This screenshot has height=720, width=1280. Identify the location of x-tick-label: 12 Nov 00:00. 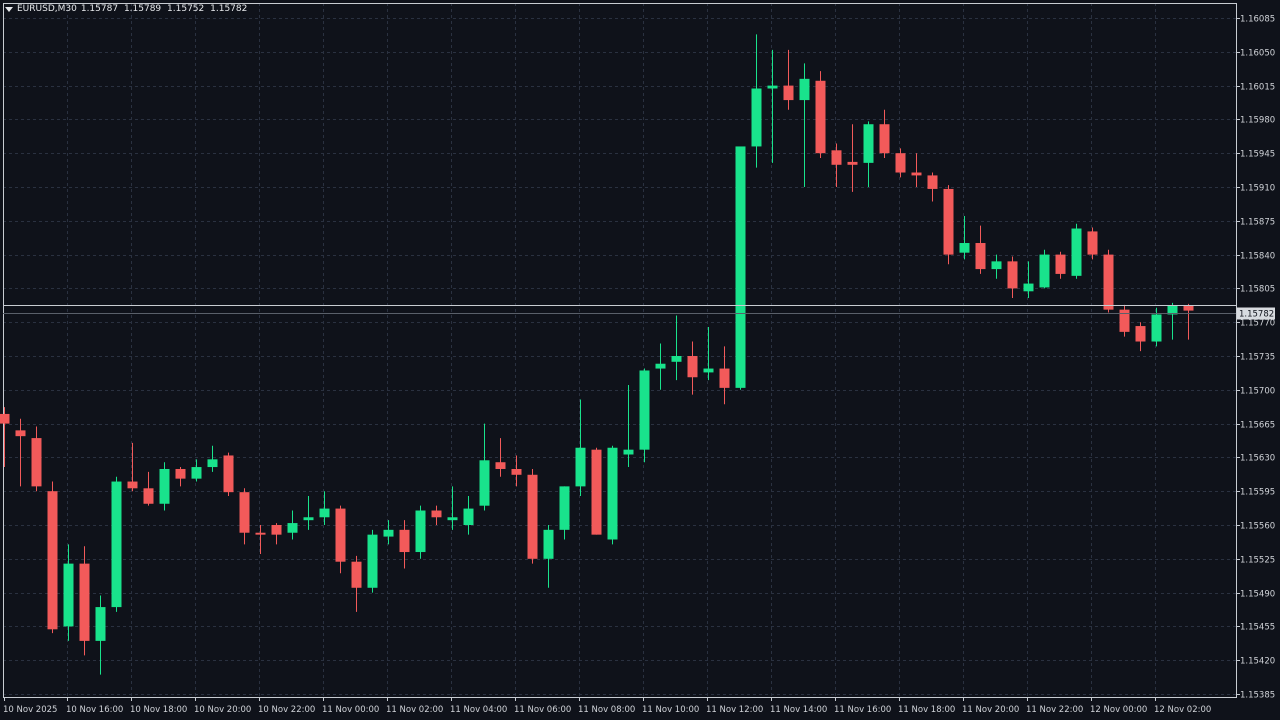
(1118, 710).